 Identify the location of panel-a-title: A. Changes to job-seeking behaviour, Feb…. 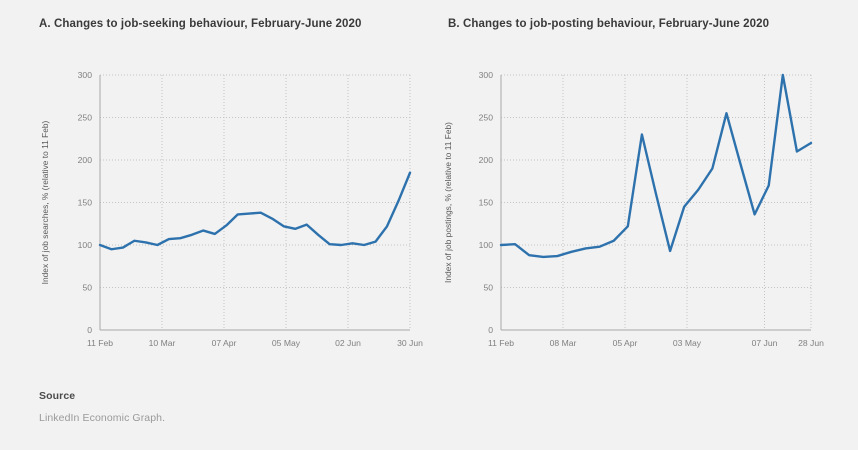
(200, 24).